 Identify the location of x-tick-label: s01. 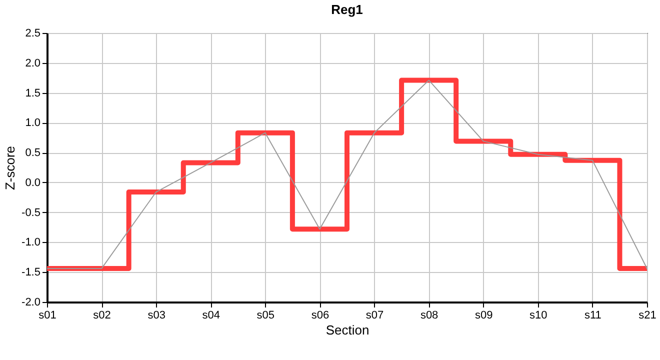
(47, 316).